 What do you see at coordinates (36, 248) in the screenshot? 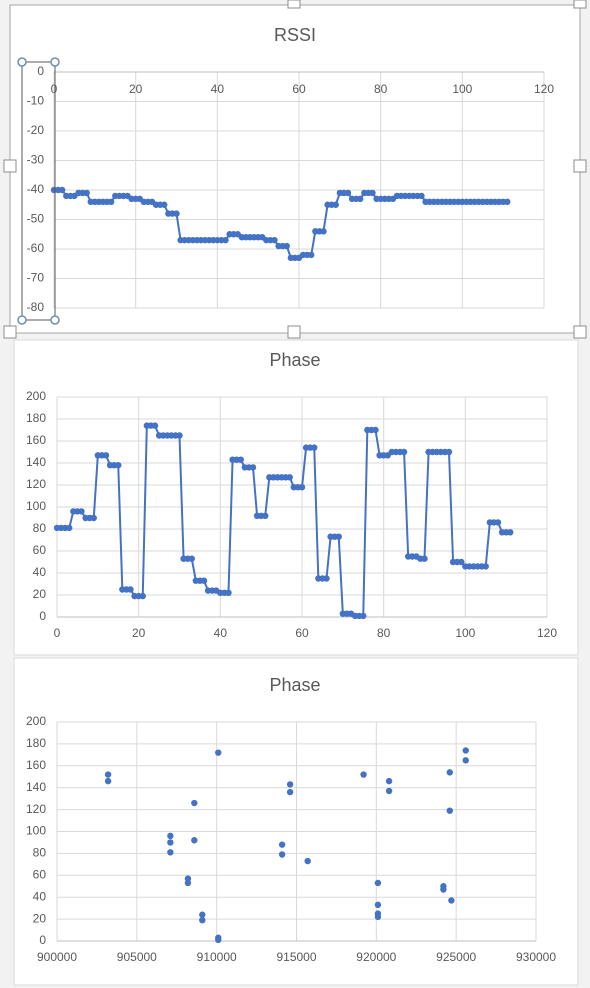
I see `y-tick-label: -60` at bounding box center [36, 248].